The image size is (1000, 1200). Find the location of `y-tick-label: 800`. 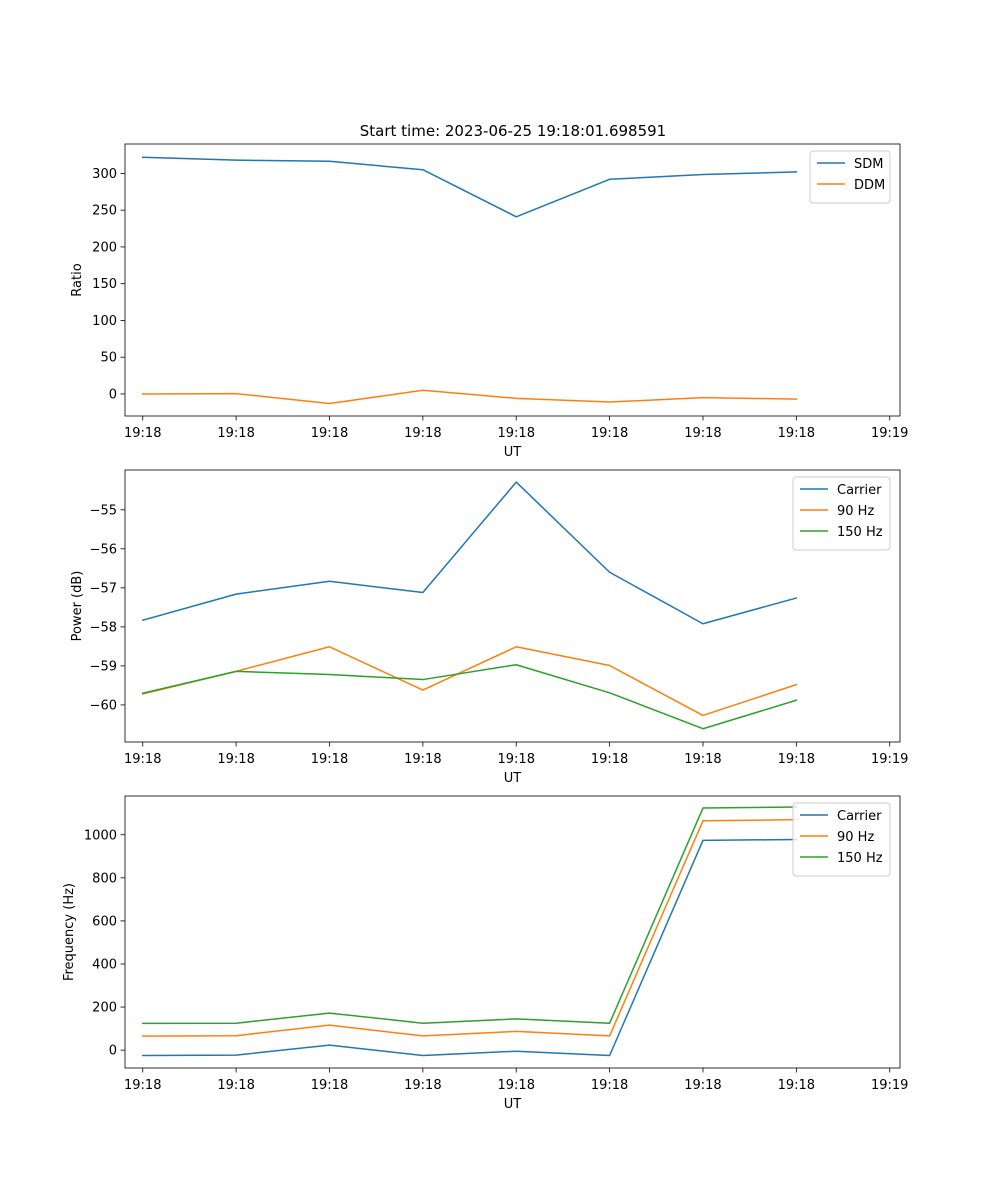

y-tick-label: 800 is located at coordinates (104, 878).